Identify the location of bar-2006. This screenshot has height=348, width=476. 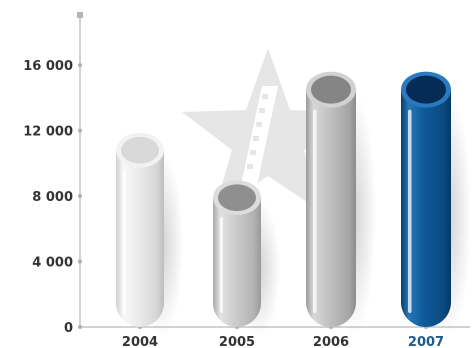
(341, 204).